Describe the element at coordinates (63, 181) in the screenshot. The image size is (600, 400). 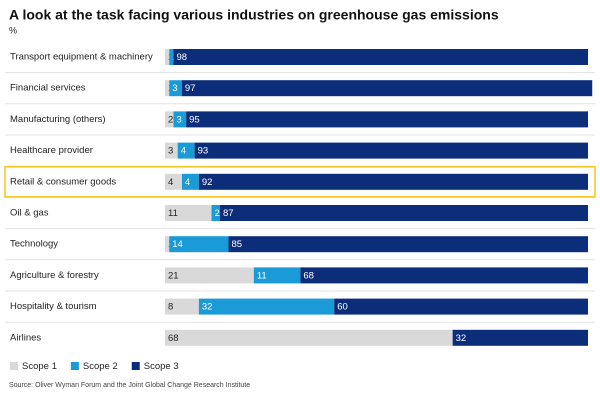
I see `category-label: Retail & consumer goods` at that location.